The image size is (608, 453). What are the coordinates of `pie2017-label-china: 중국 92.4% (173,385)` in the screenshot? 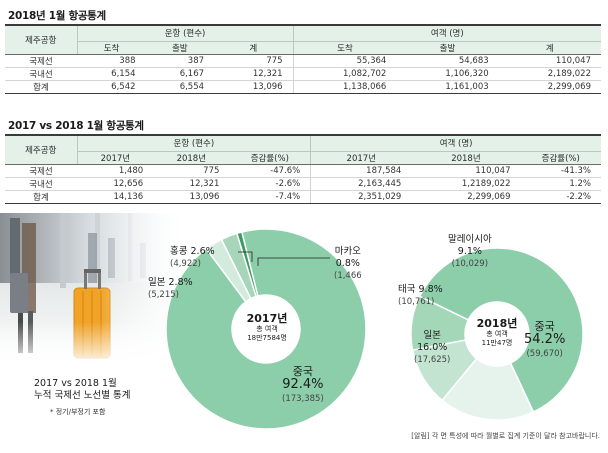 It's located at (303, 385).